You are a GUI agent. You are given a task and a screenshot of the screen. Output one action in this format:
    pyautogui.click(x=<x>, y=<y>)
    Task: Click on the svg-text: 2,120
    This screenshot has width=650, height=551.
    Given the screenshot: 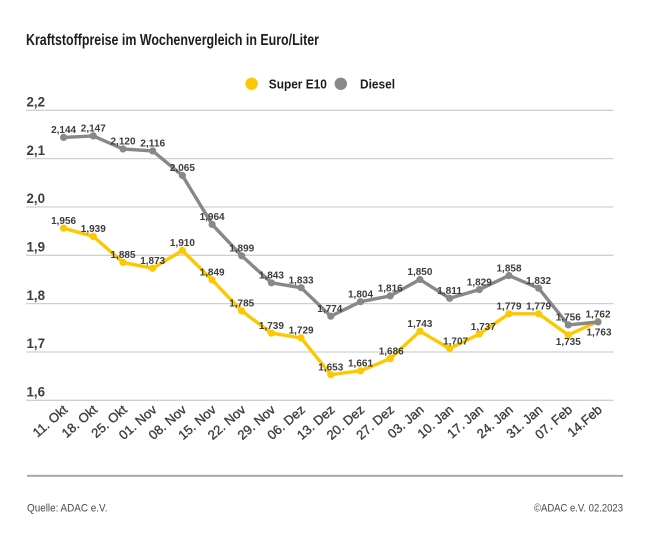 What is the action you would take?
    pyautogui.click(x=123, y=142)
    